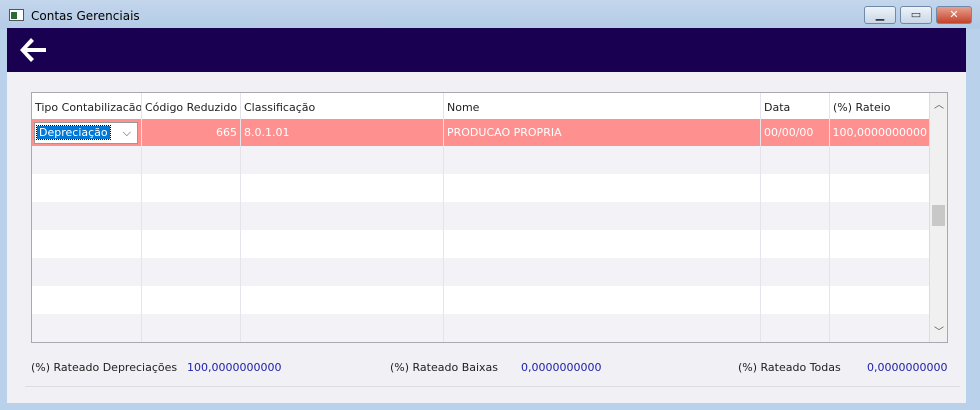 Image resolution: width=980 pixels, height=410 pixels. I want to click on chevron-down-icon: ⌵, so click(126, 132).